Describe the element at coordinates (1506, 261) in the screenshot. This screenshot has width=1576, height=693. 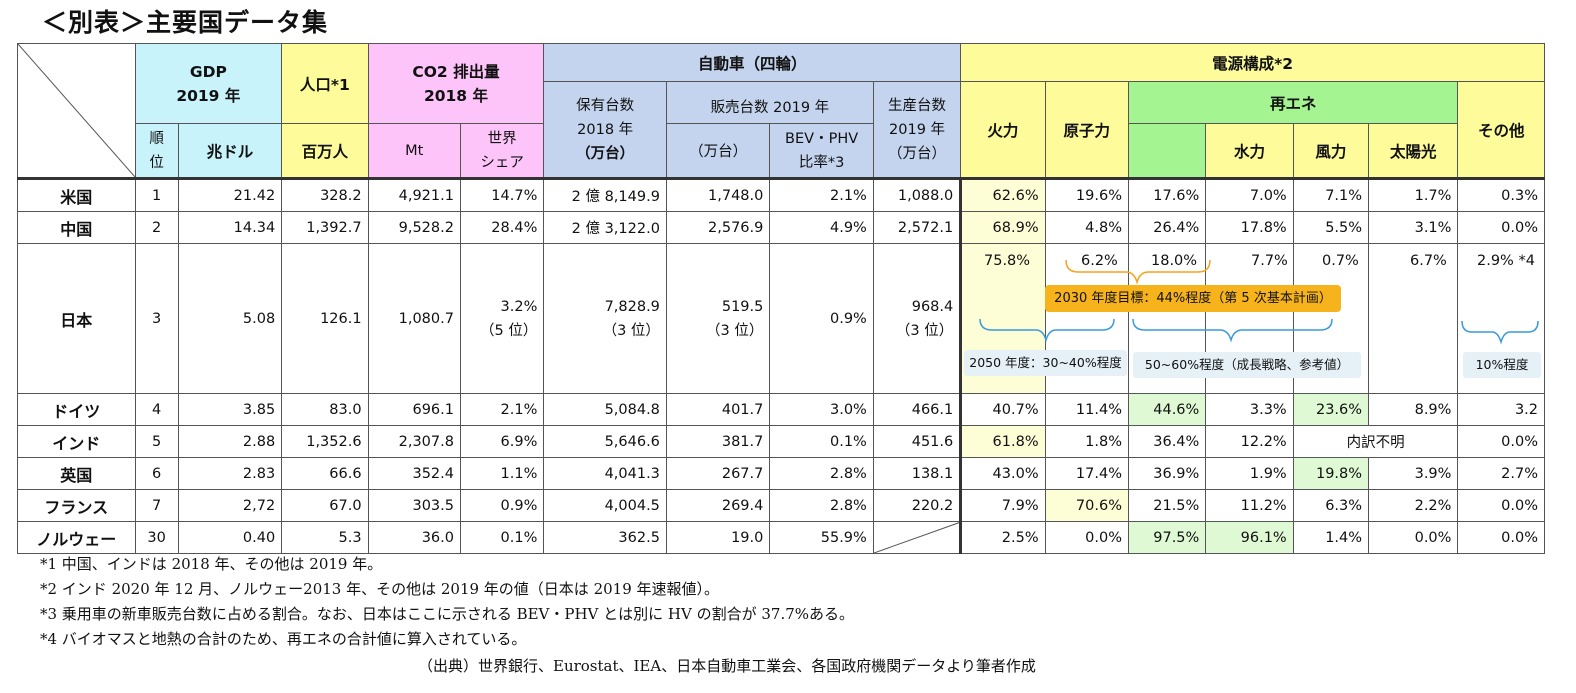
I see `japan-other: 2.9% *4` at that location.